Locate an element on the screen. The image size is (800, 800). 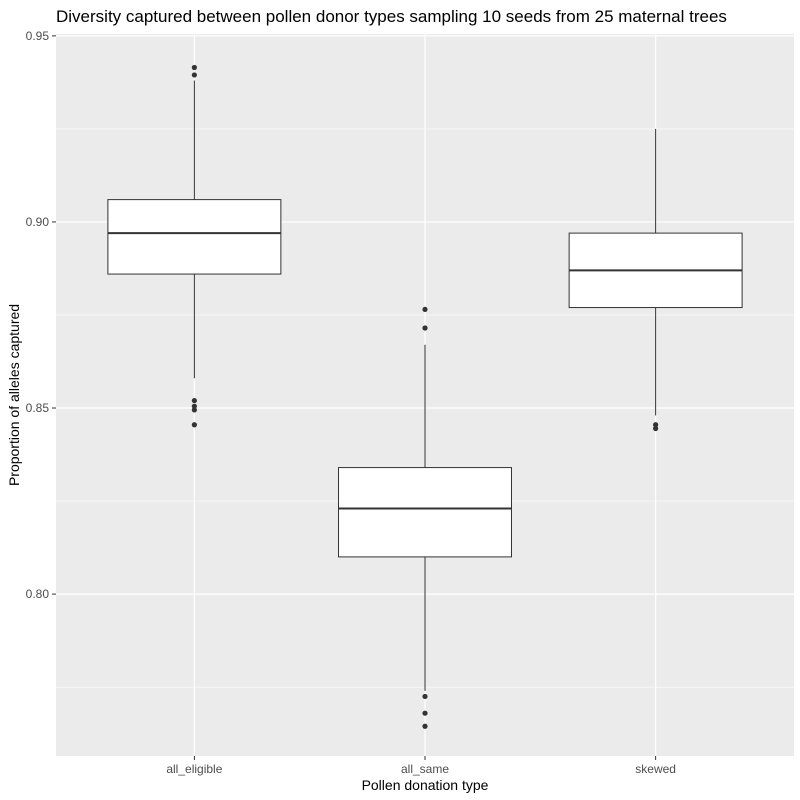
x-tick-label: all_same is located at coordinates (425, 769).